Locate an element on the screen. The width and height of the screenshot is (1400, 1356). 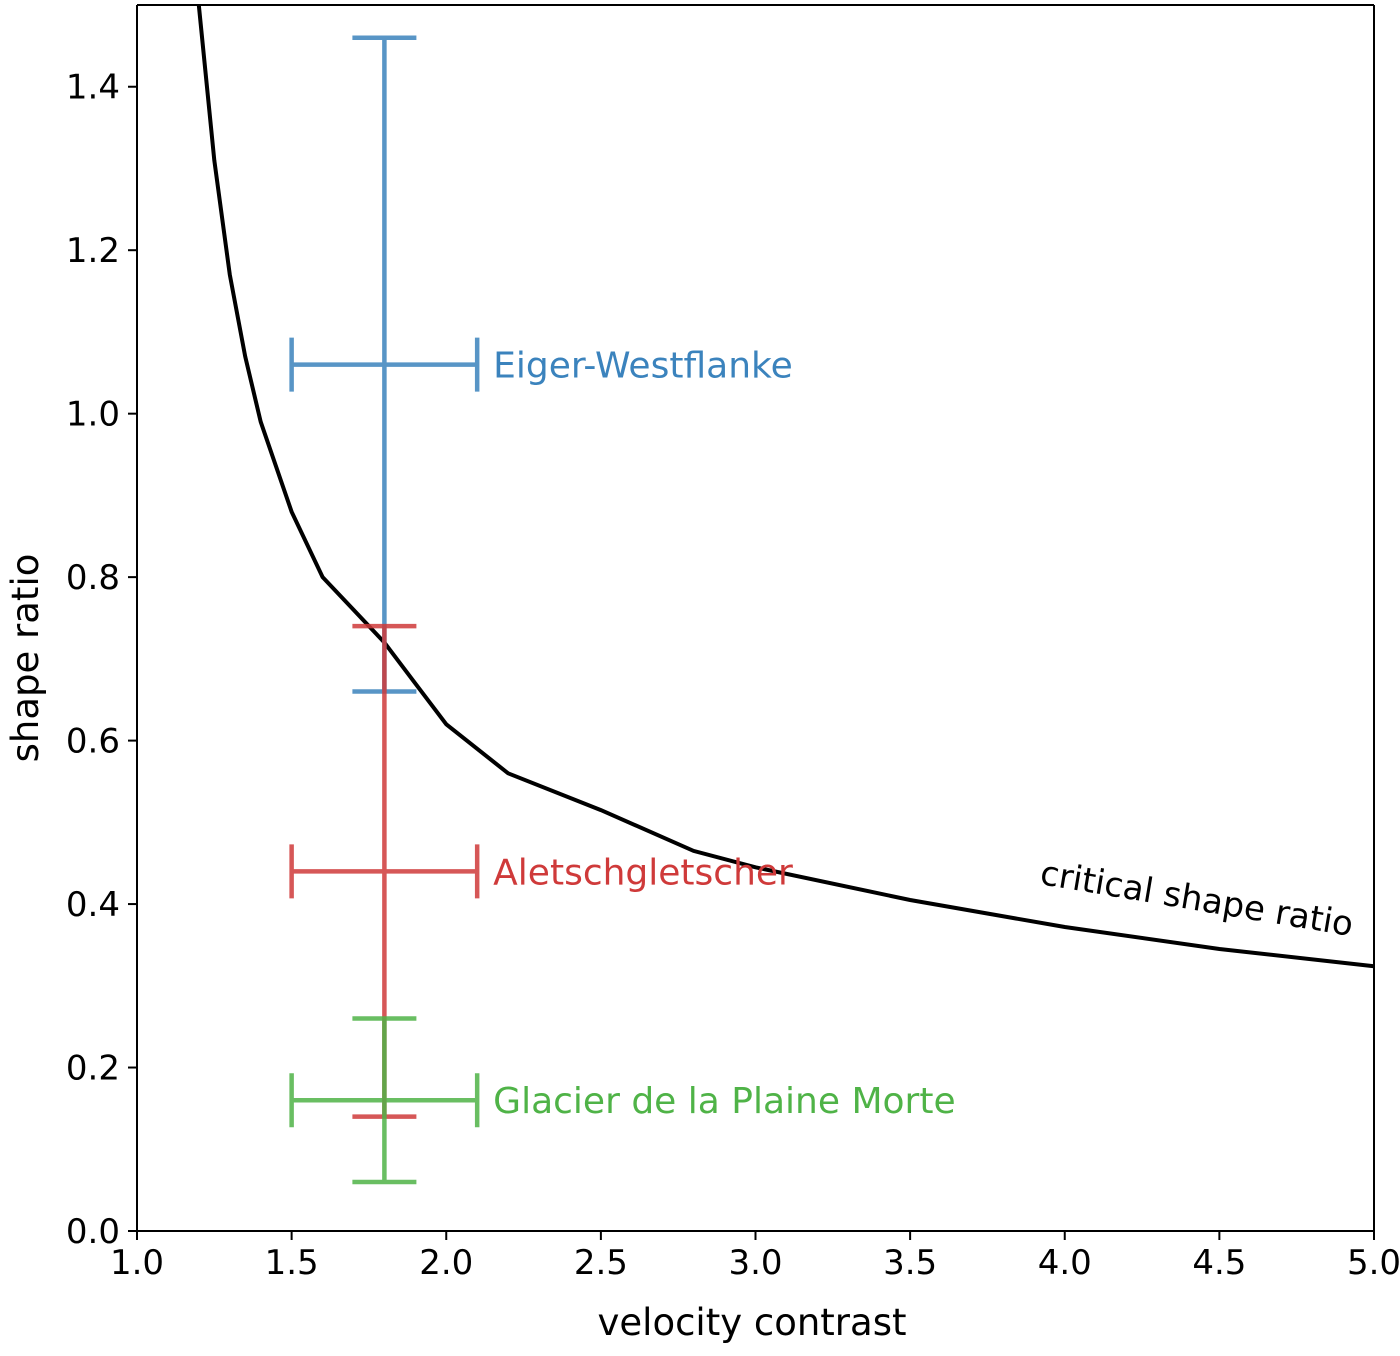
y-tick-label: 0.0 is located at coordinates (93, 1232).